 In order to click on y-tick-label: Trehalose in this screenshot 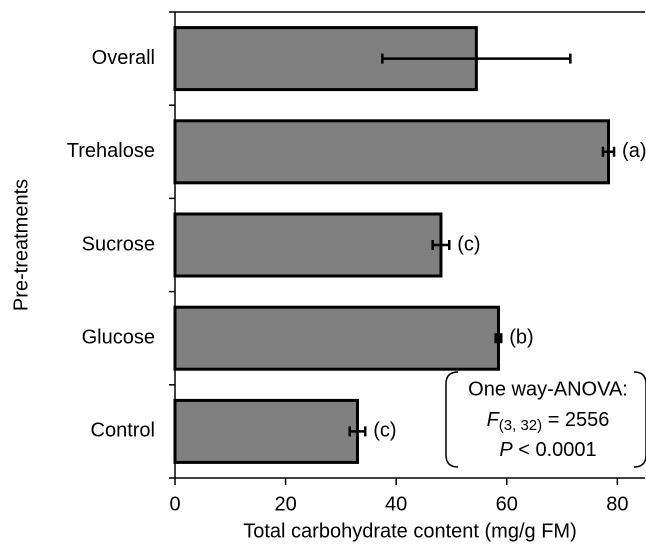, I will do `click(111, 151)`.